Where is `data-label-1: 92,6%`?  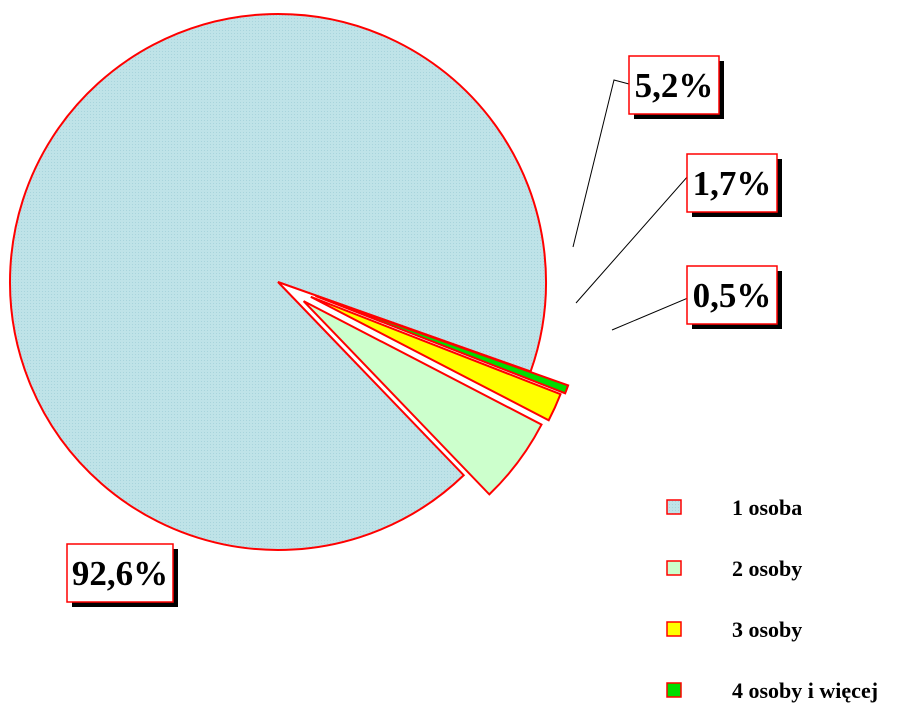 data-label-1: 92,6% is located at coordinates (120, 573).